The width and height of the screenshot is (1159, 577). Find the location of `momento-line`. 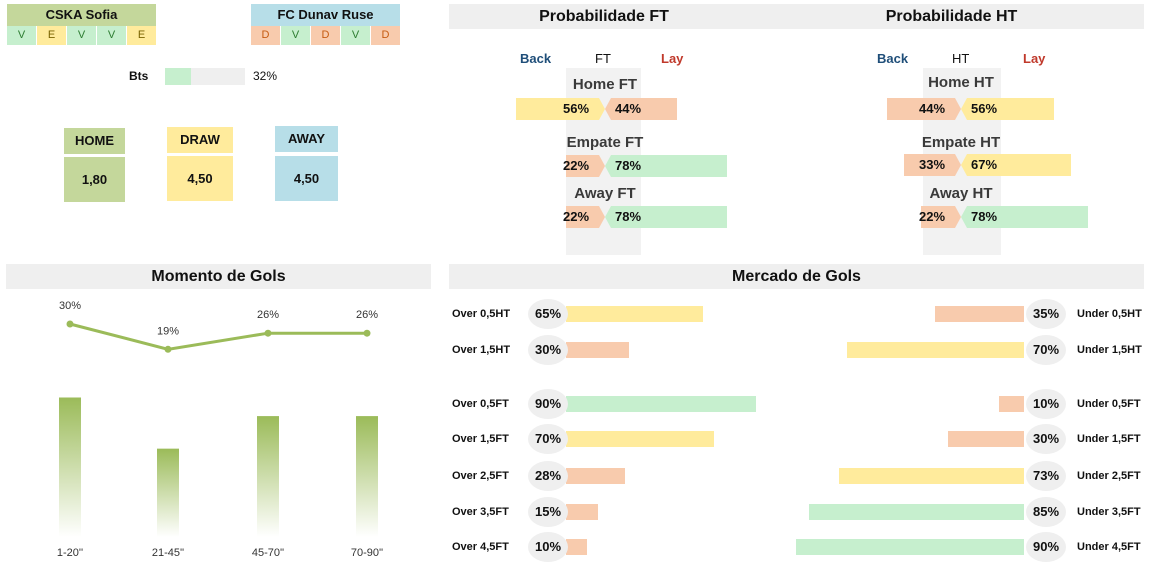

momento-line is located at coordinates (218, 336).